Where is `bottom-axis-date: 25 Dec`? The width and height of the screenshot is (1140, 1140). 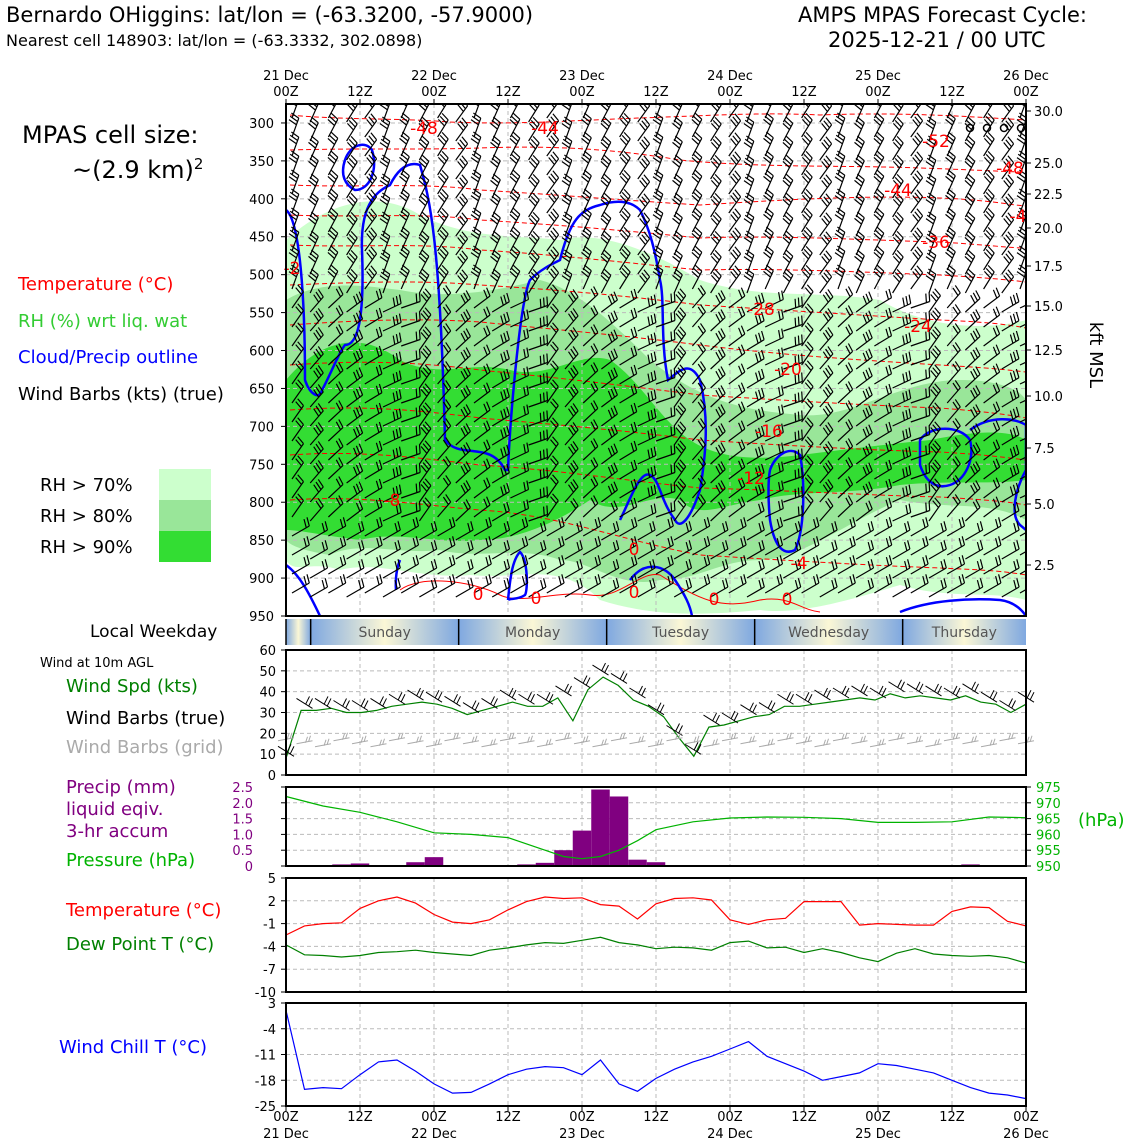 bottom-axis-date: 25 Dec is located at coordinates (878, 1133).